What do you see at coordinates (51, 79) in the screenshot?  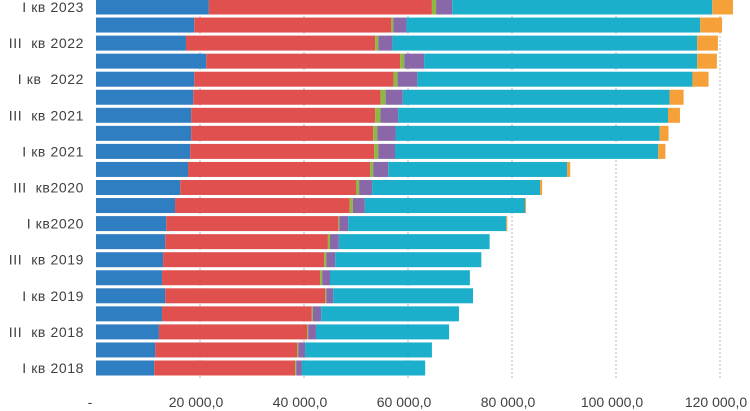 I see `y-axis-label: I кв 2022` at bounding box center [51, 79].